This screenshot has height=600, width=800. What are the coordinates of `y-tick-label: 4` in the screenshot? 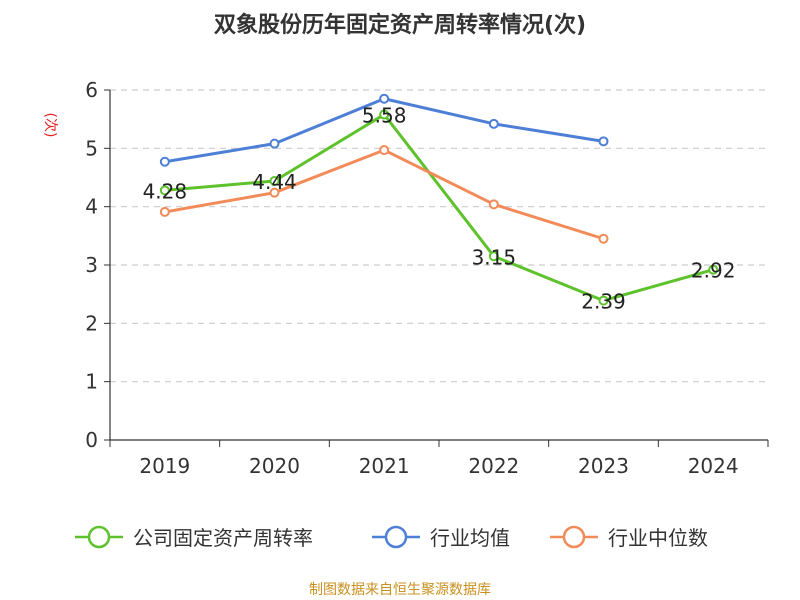 It's located at (91, 207).